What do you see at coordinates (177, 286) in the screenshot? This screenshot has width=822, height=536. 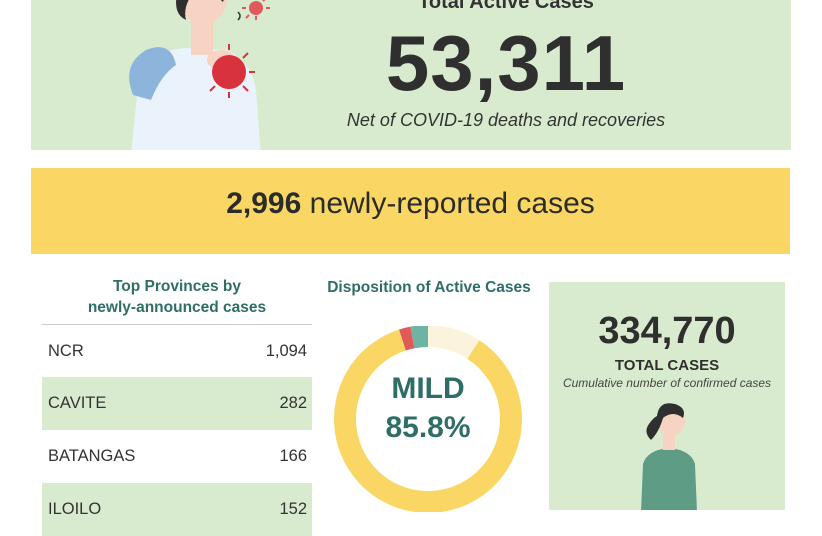 I see `top-provinces-title-line1: Top Provinces by` at bounding box center [177, 286].